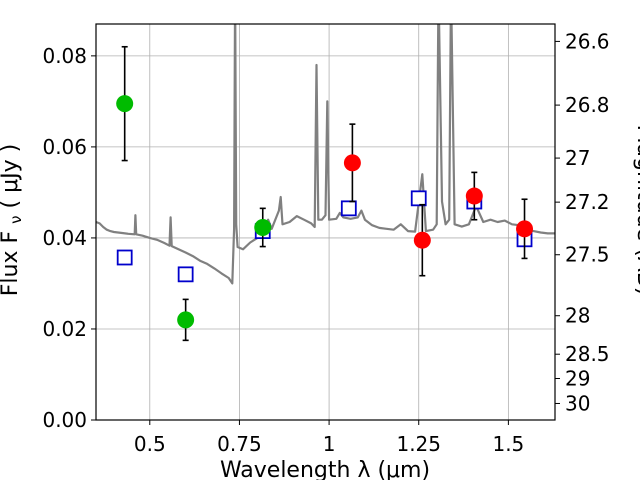 Image resolution: width=640 pixels, height=480 pixels. I want to click on y2-tick-label: 27.2, so click(587, 202).